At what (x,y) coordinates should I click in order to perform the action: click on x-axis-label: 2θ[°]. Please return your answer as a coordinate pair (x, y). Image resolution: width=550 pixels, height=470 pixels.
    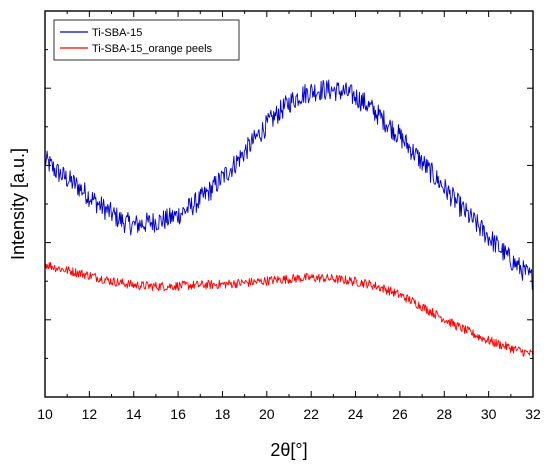
    Looking at the image, I should click on (288, 450).